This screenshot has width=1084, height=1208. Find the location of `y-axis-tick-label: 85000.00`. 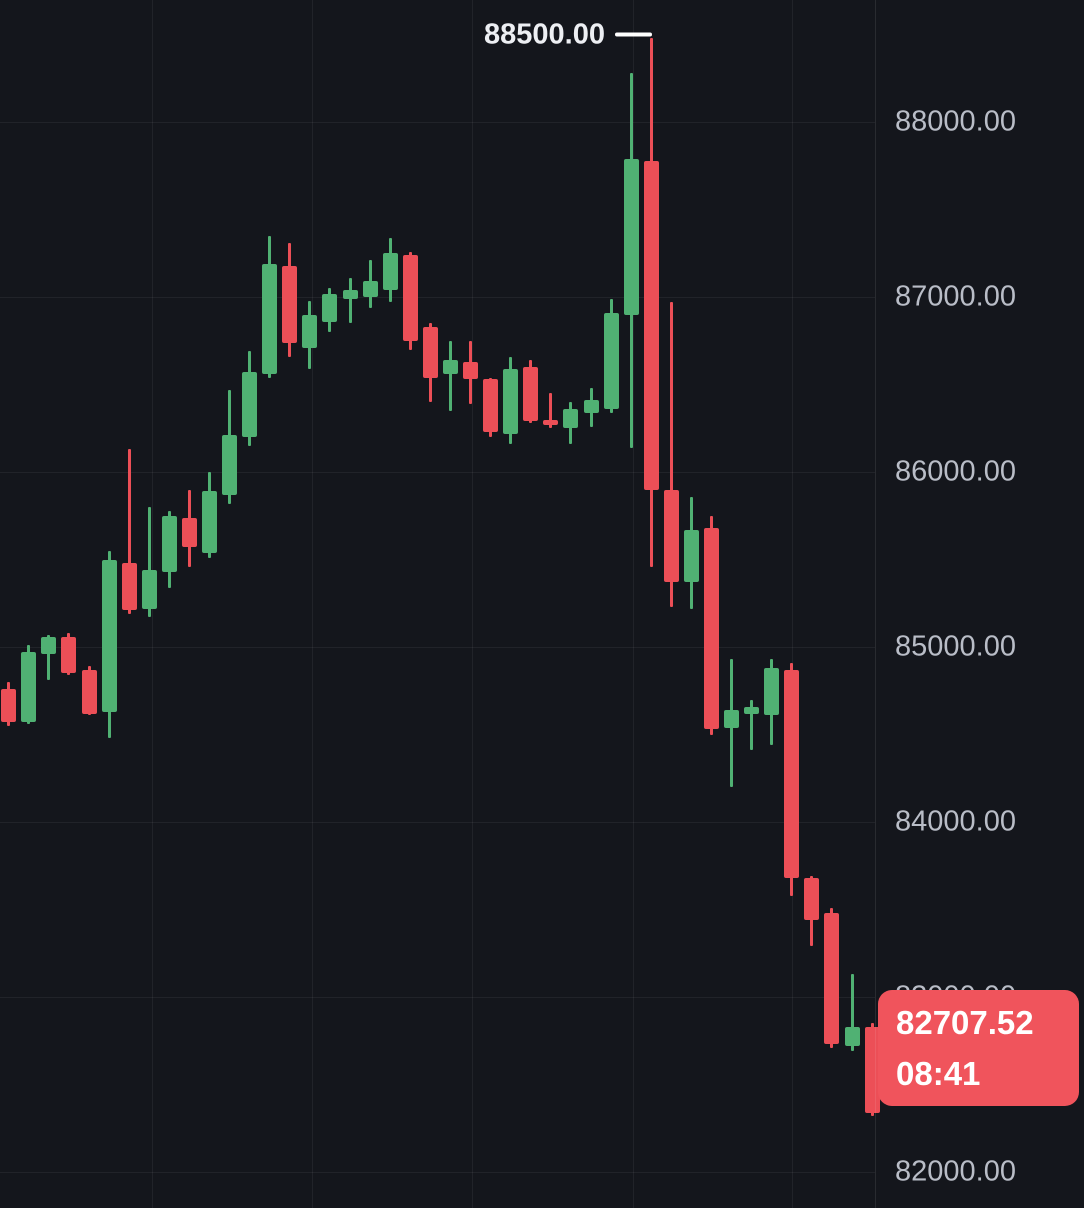

y-axis-tick-label: 85000.00 is located at coordinates (955, 646).